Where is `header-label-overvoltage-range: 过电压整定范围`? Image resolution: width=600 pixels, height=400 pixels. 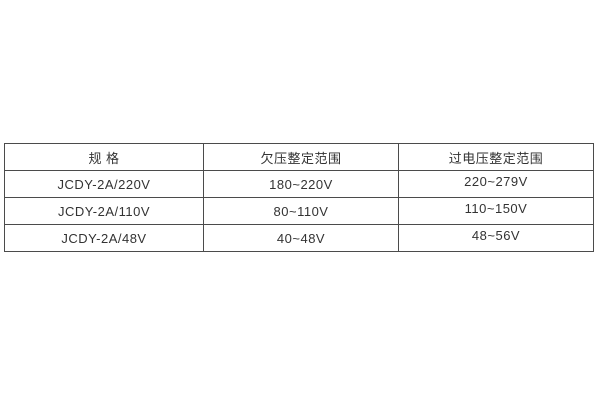
header-label-overvoltage-range: 过电压整定范围 is located at coordinates (496, 158).